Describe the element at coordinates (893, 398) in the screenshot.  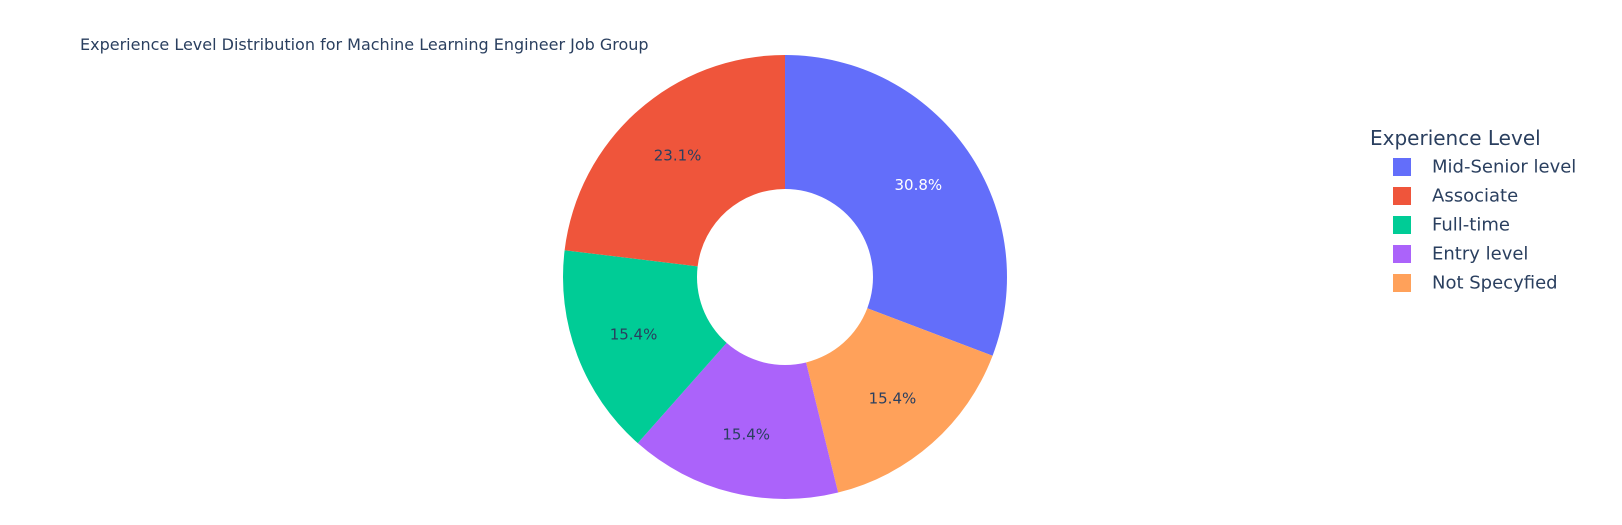
I see `slice-label-not-specyfied: 15.4%` at that location.